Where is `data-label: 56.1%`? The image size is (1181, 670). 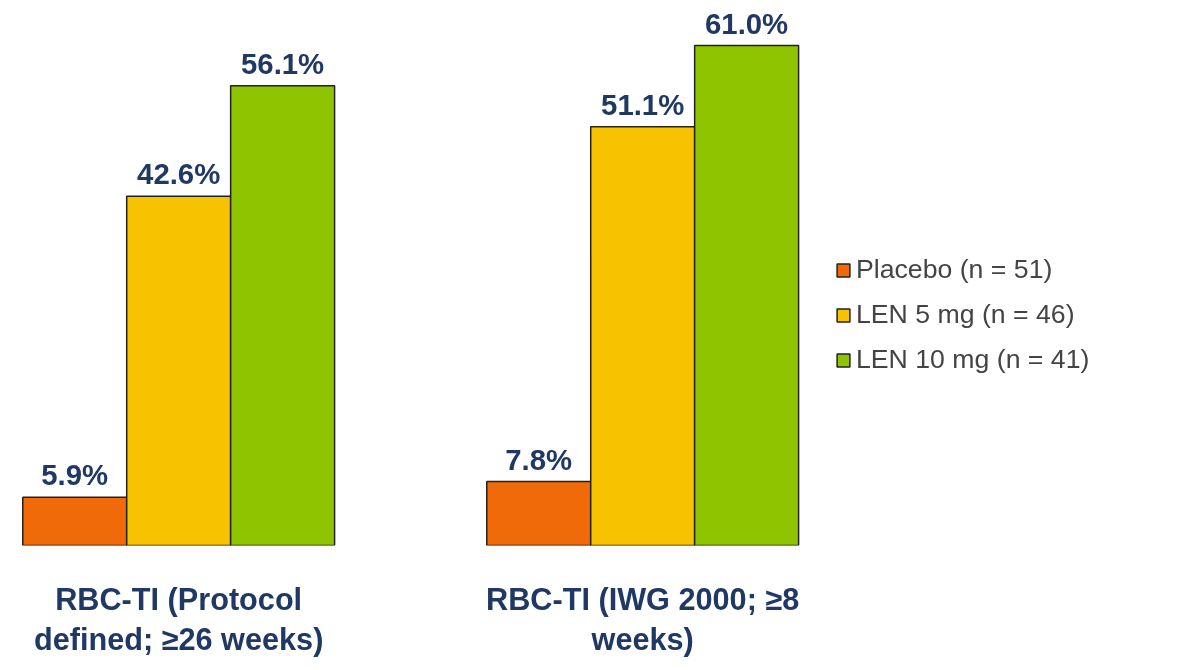 data-label: 56.1% is located at coordinates (283, 63).